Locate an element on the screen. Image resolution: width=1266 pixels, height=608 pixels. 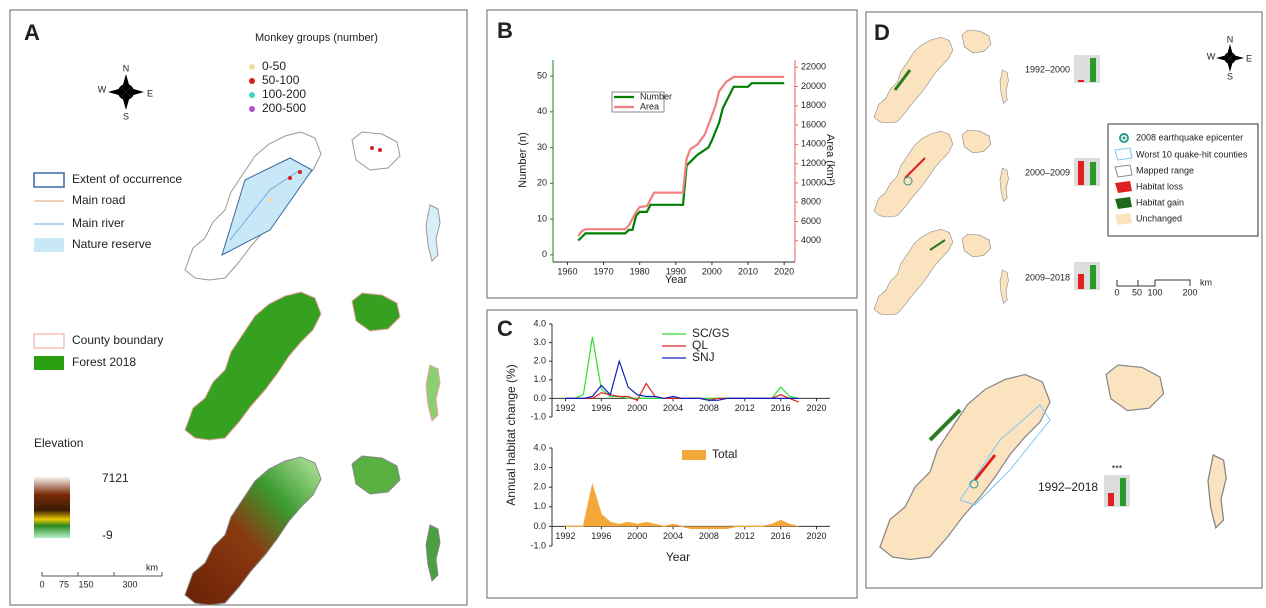
panel-label: B is located at coordinates (505, 30).